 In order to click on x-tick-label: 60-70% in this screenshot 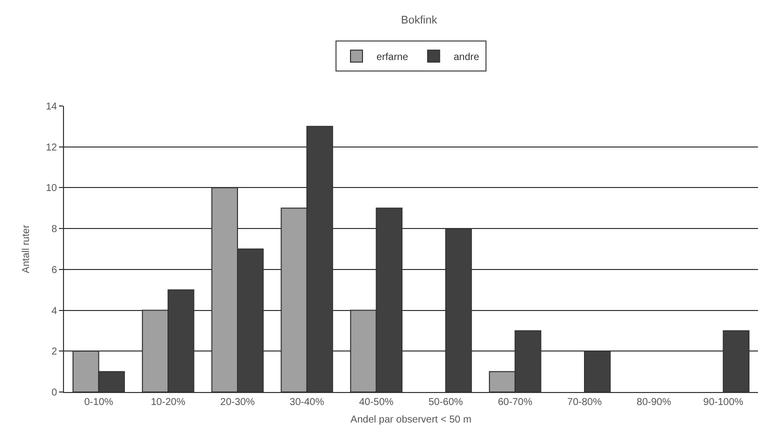, I will do `click(515, 402)`.